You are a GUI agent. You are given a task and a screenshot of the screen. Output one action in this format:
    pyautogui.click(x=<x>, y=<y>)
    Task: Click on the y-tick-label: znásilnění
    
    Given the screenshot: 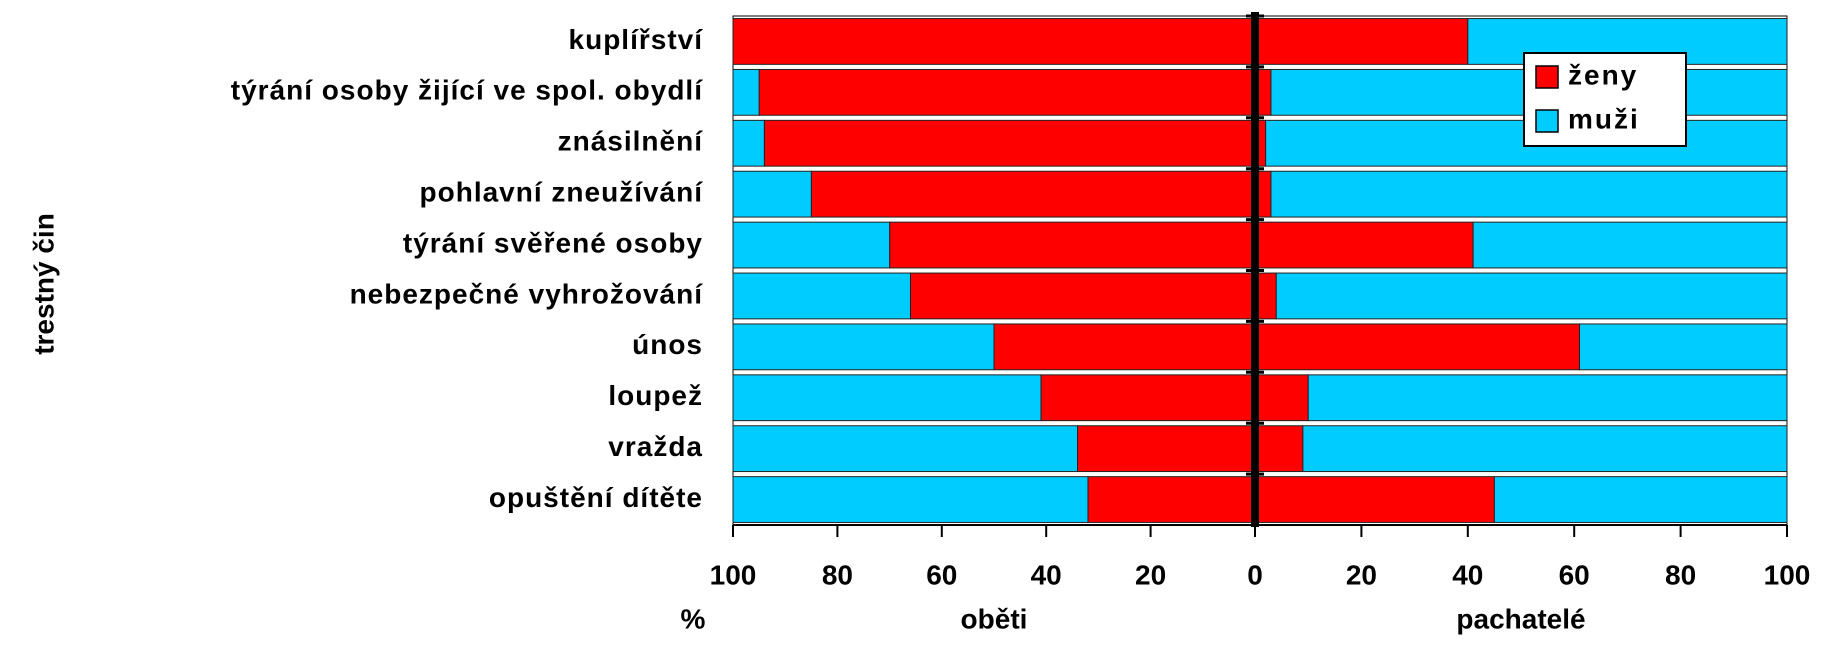 What is the action you would take?
    pyautogui.click(x=631, y=141)
    